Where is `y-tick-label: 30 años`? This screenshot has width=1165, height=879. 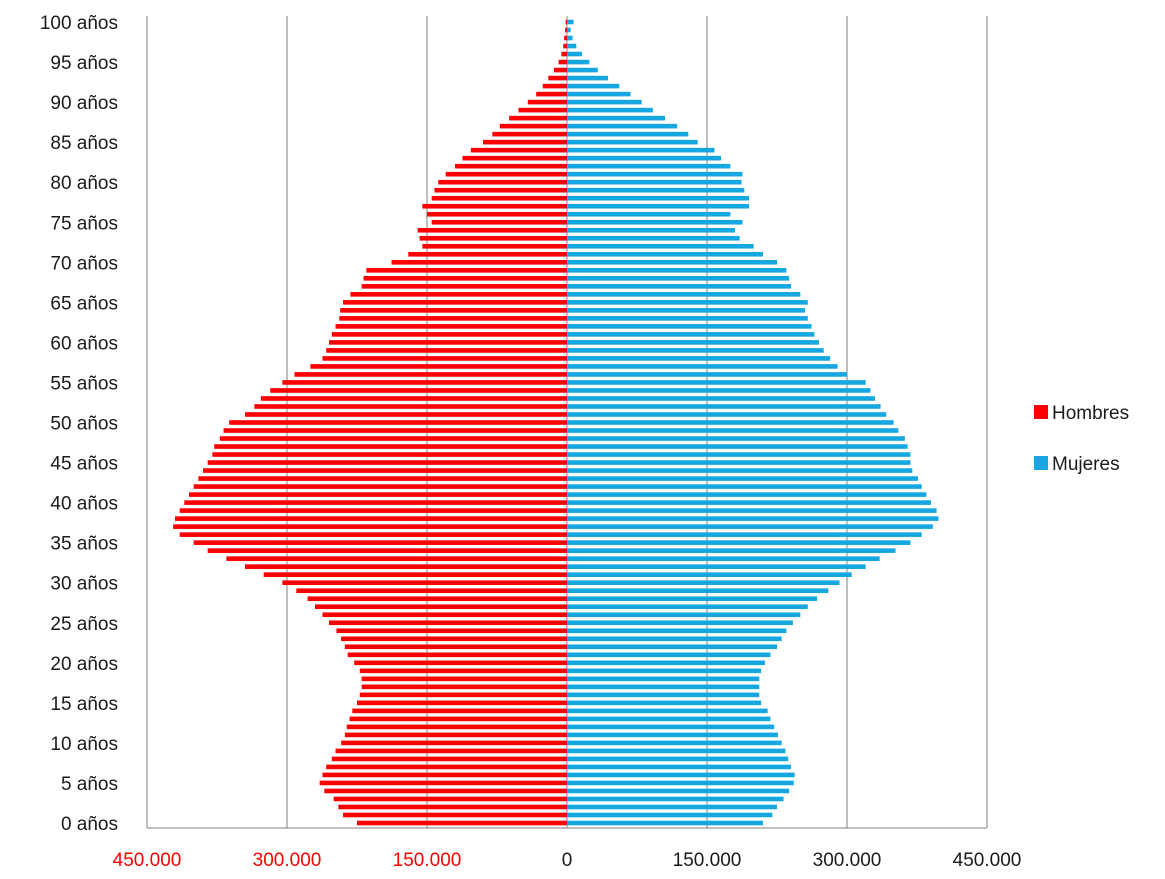 y-tick-label: 30 años is located at coordinates (84, 584).